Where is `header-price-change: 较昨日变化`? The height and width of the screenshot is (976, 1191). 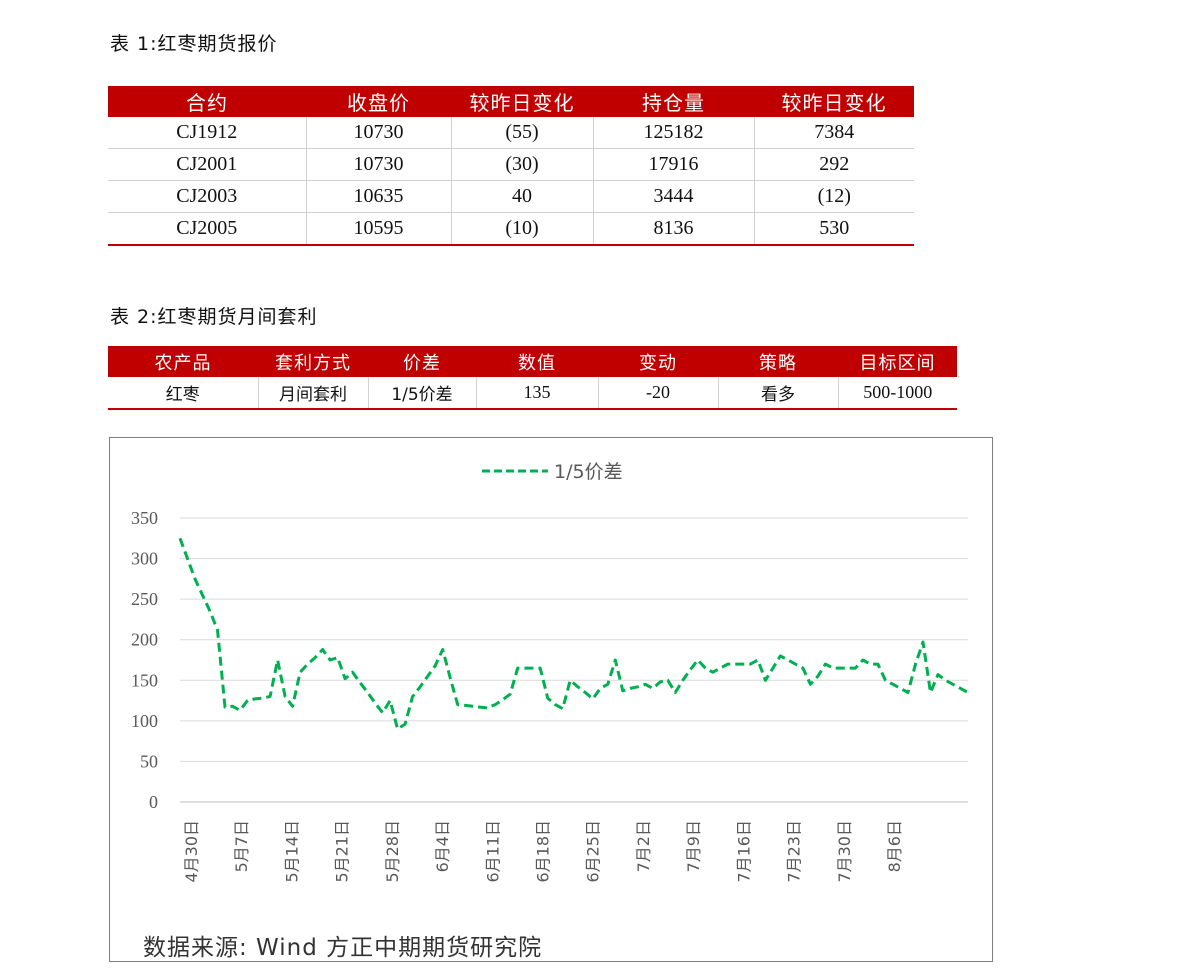
header-price-change: 较昨日变化 is located at coordinates (522, 101).